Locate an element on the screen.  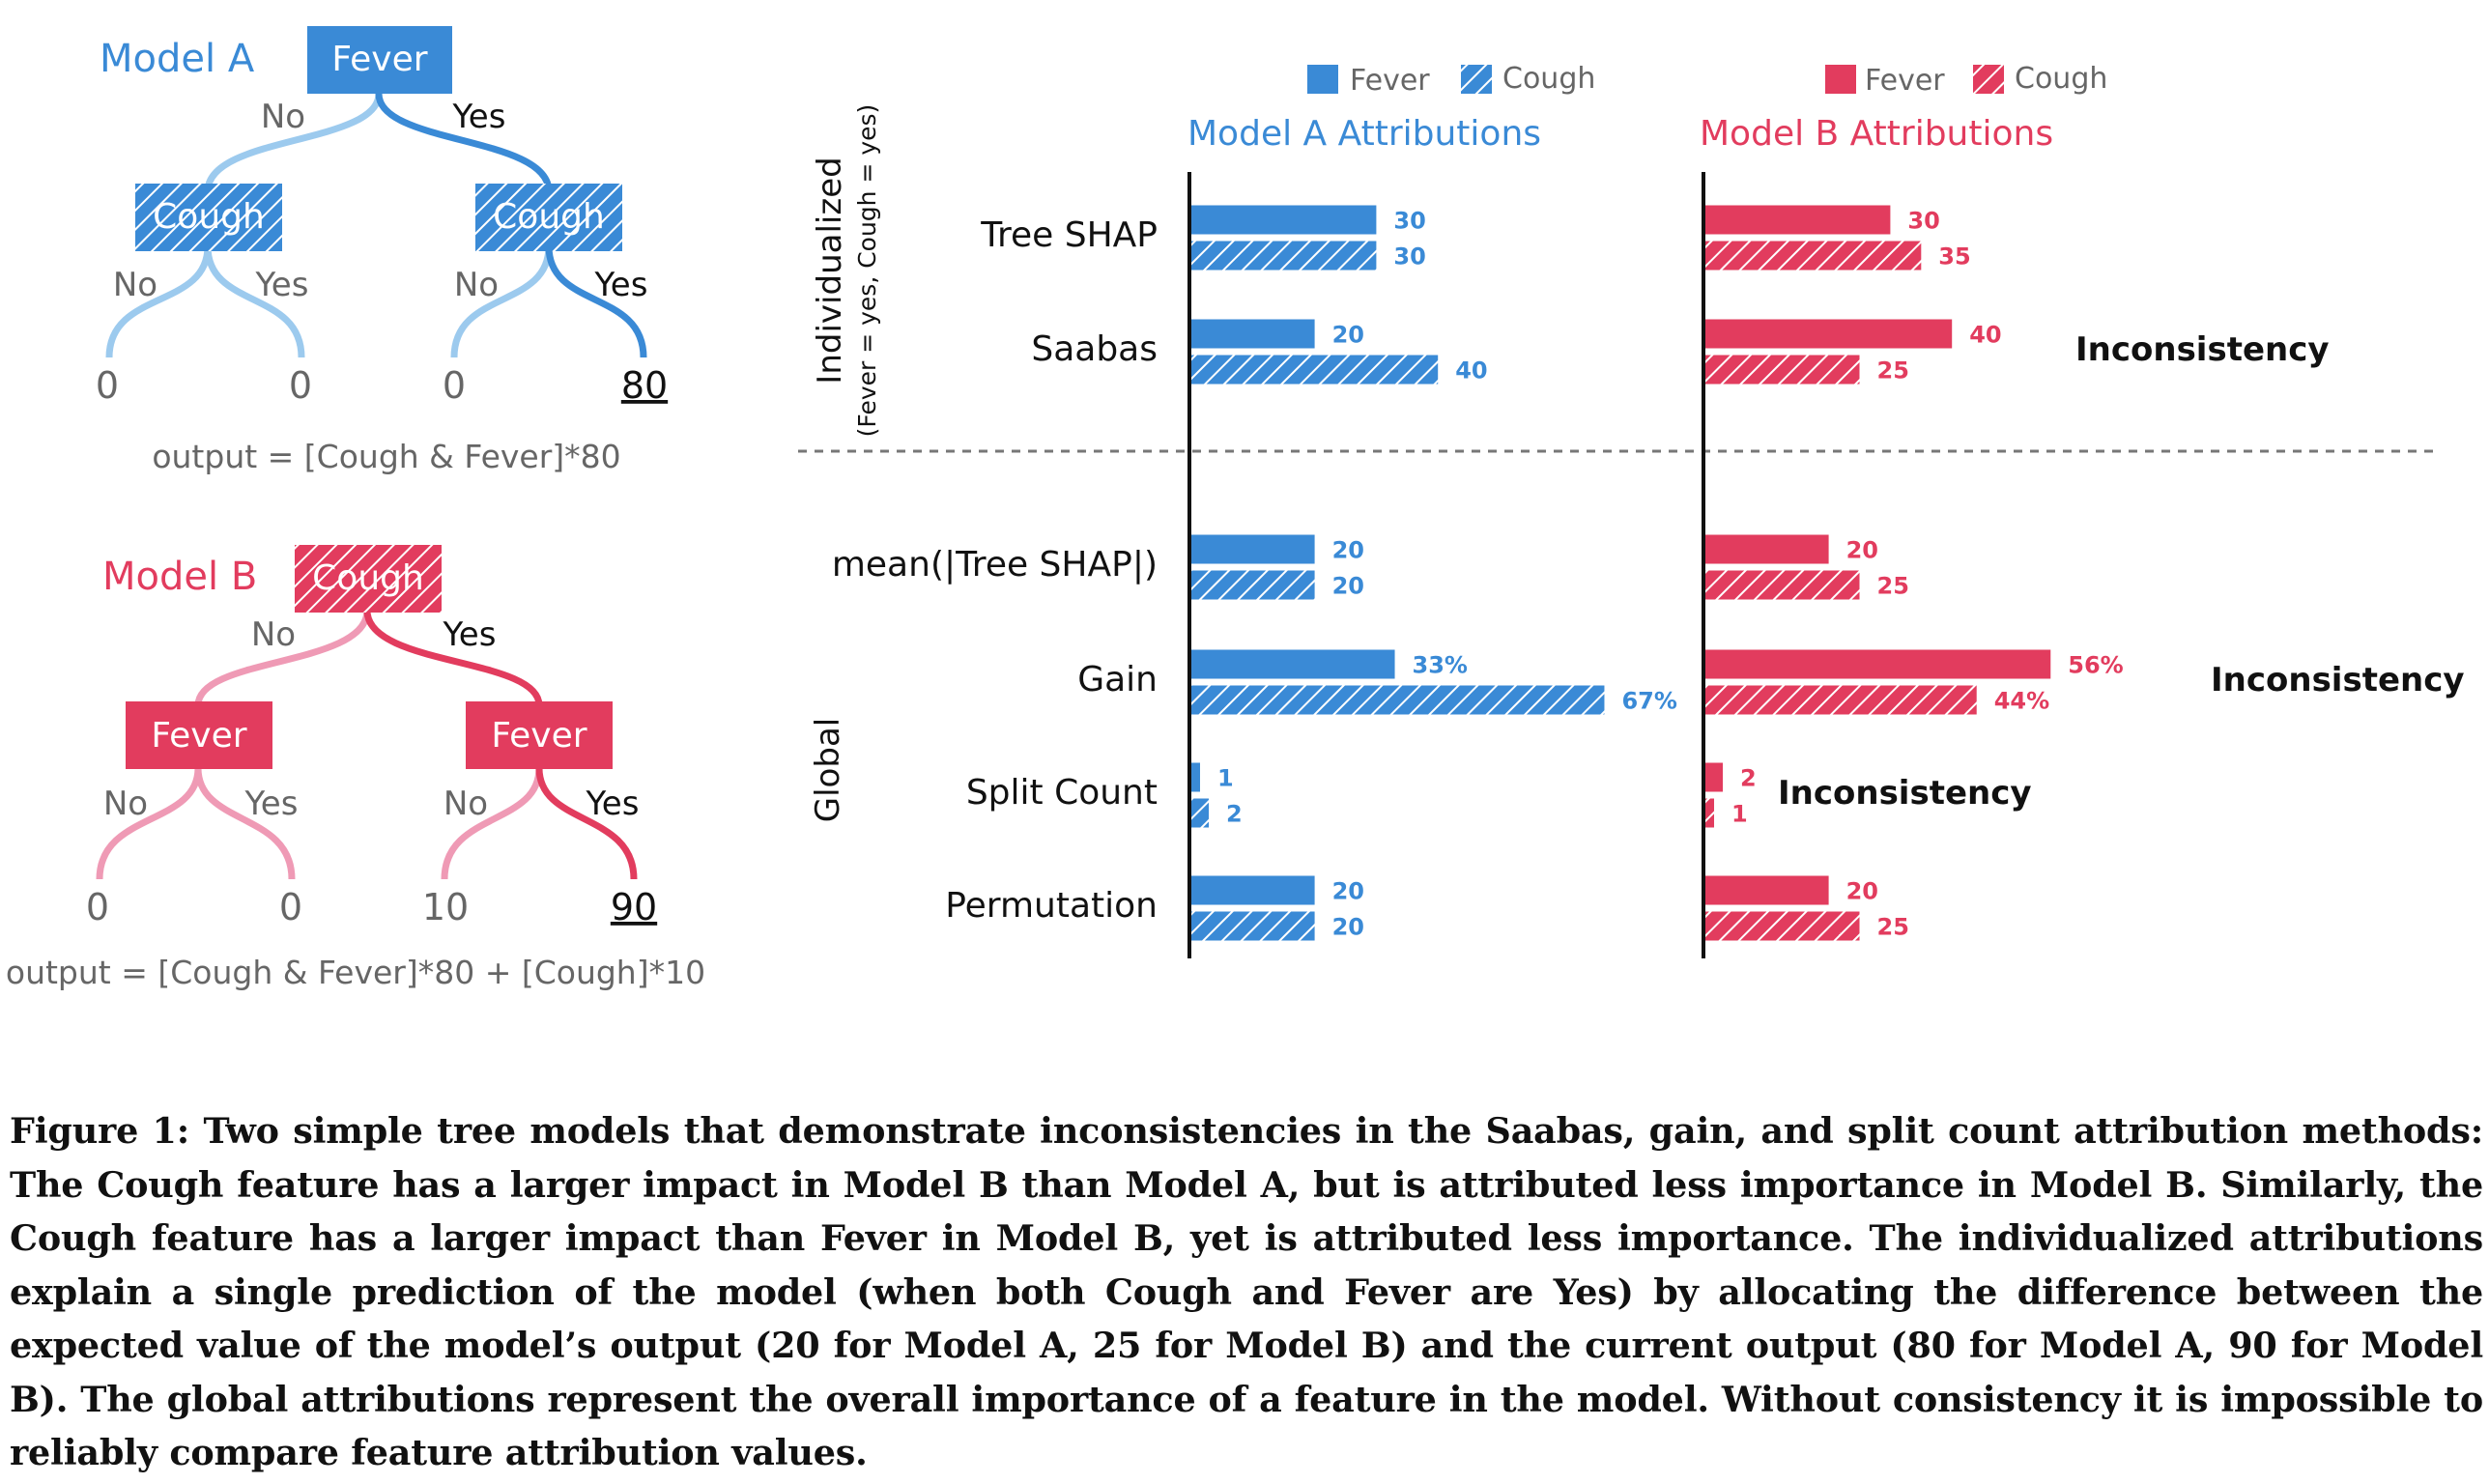
value-a-gain-fever: 33% is located at coordinates (1441, 665).